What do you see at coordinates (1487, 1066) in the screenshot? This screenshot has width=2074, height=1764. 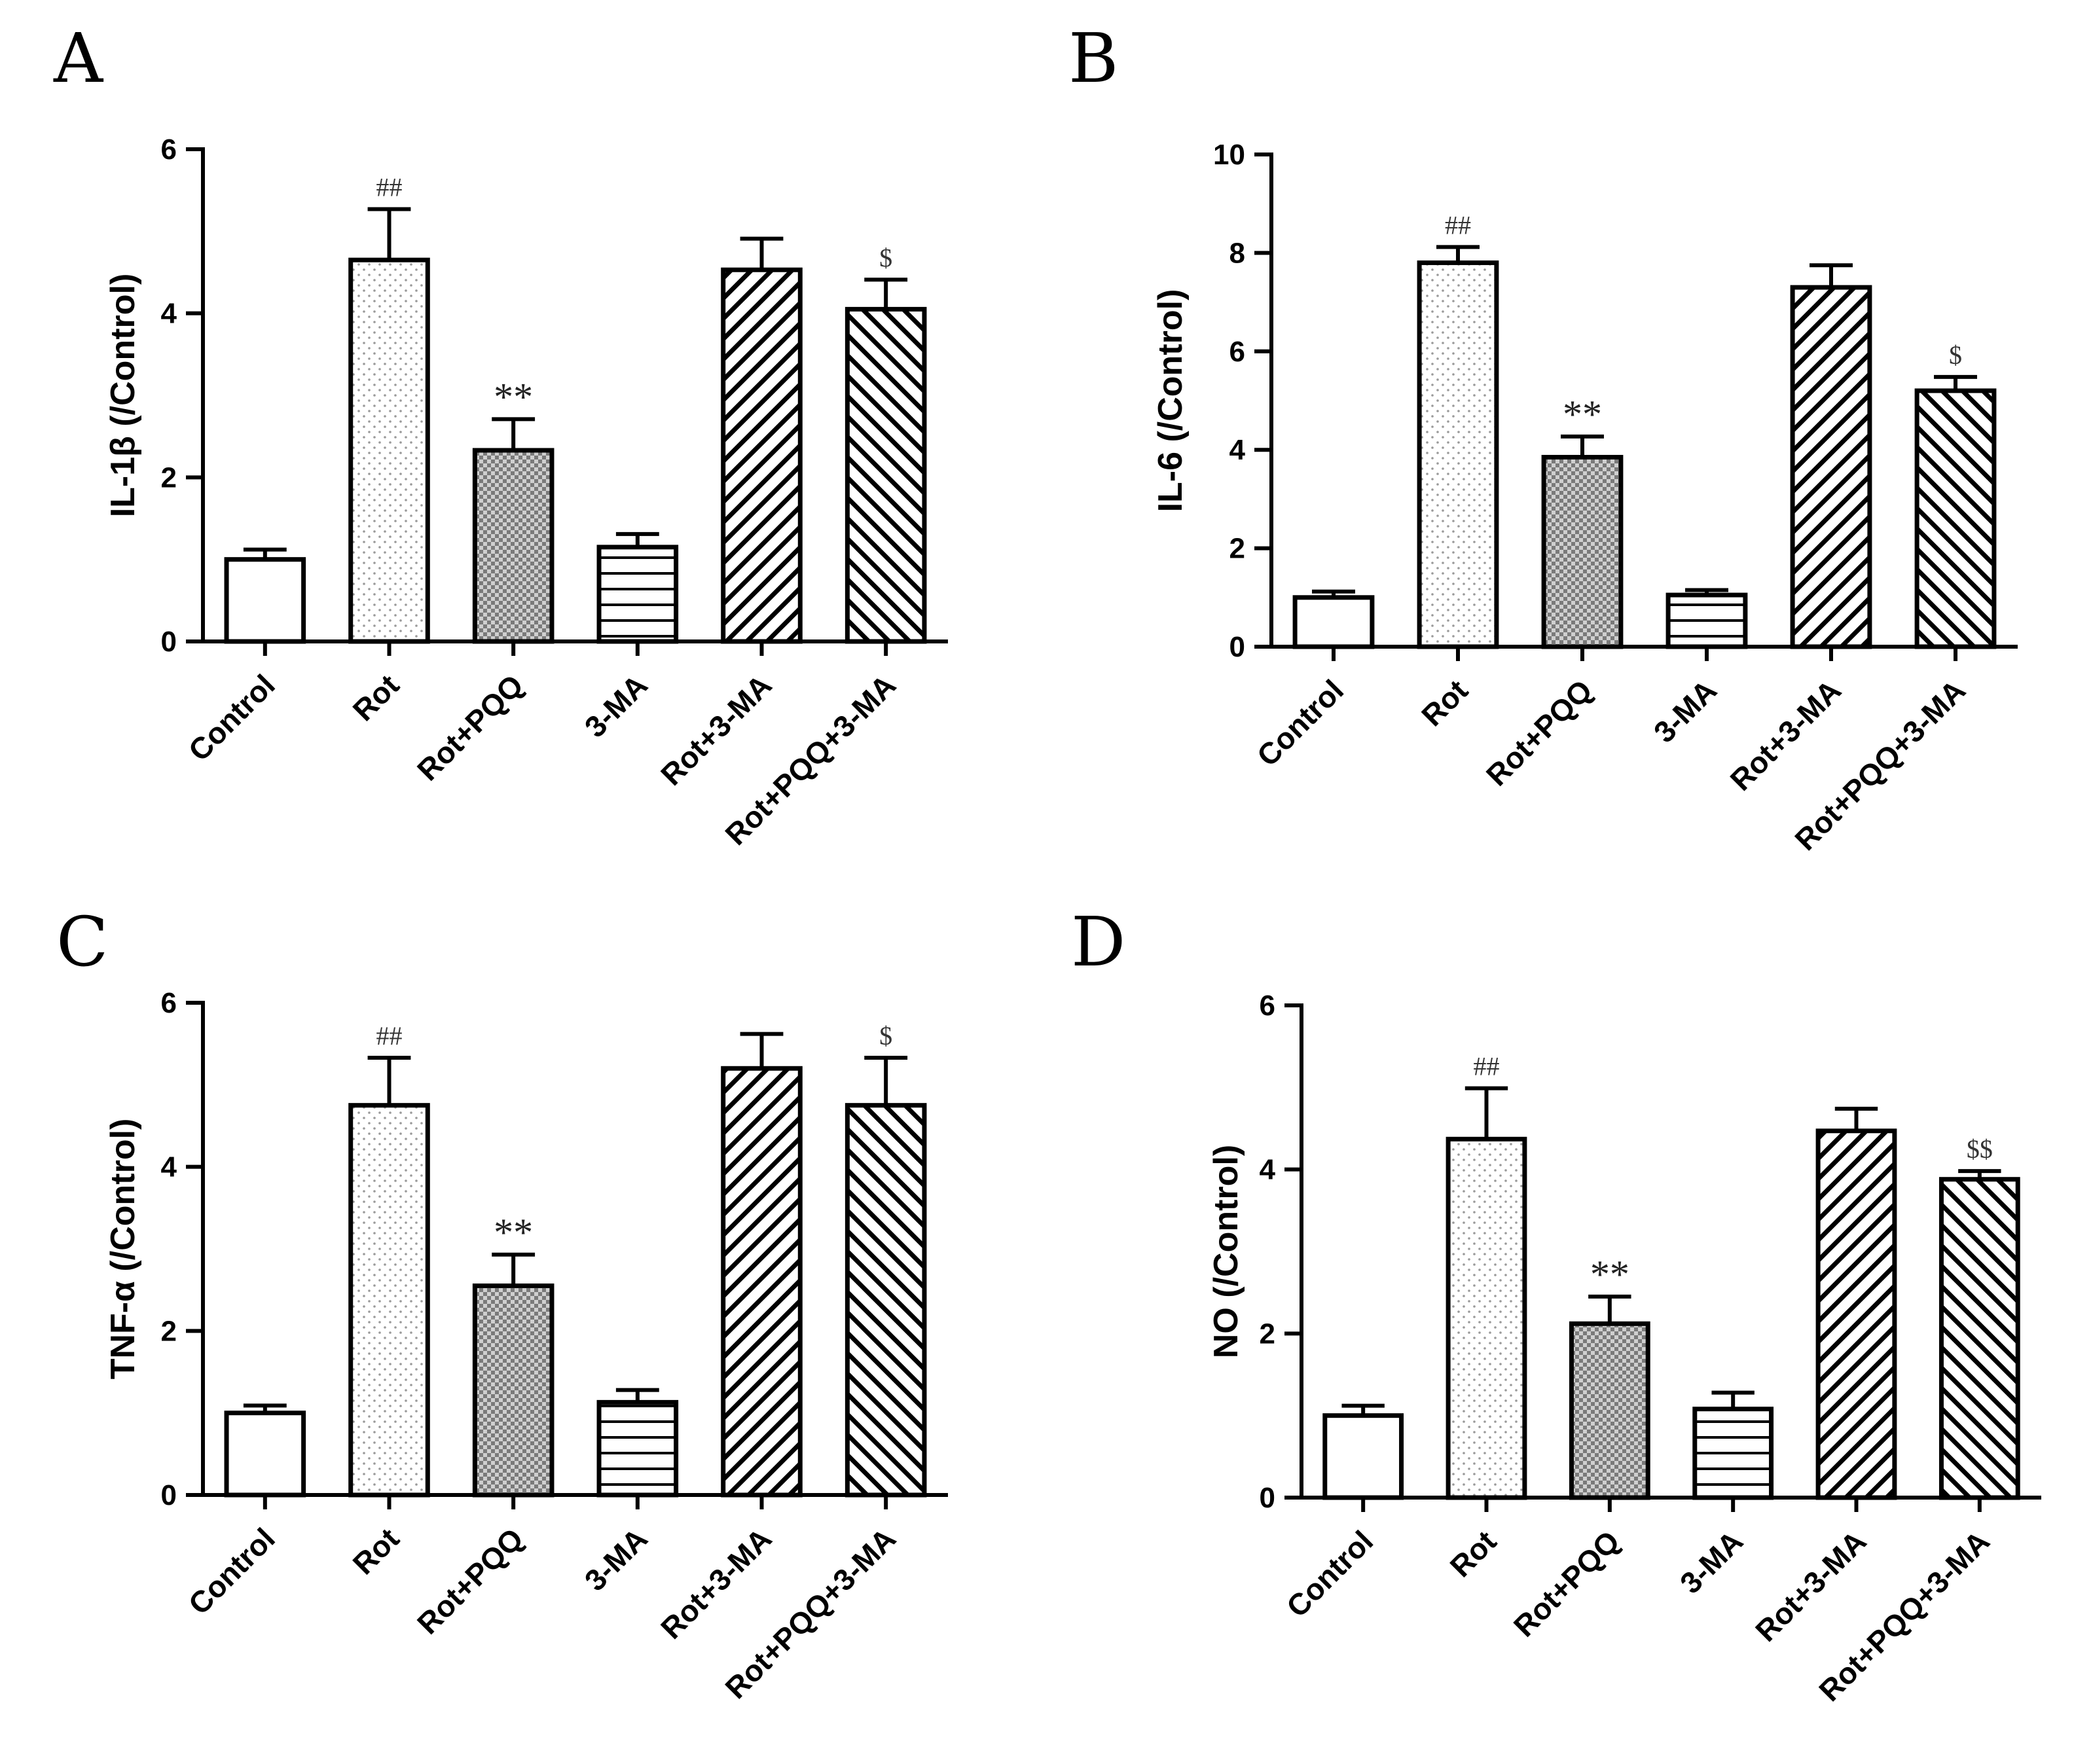 I see `panel-d-significance-rot: ##` at bounding box center [1487, 1066].